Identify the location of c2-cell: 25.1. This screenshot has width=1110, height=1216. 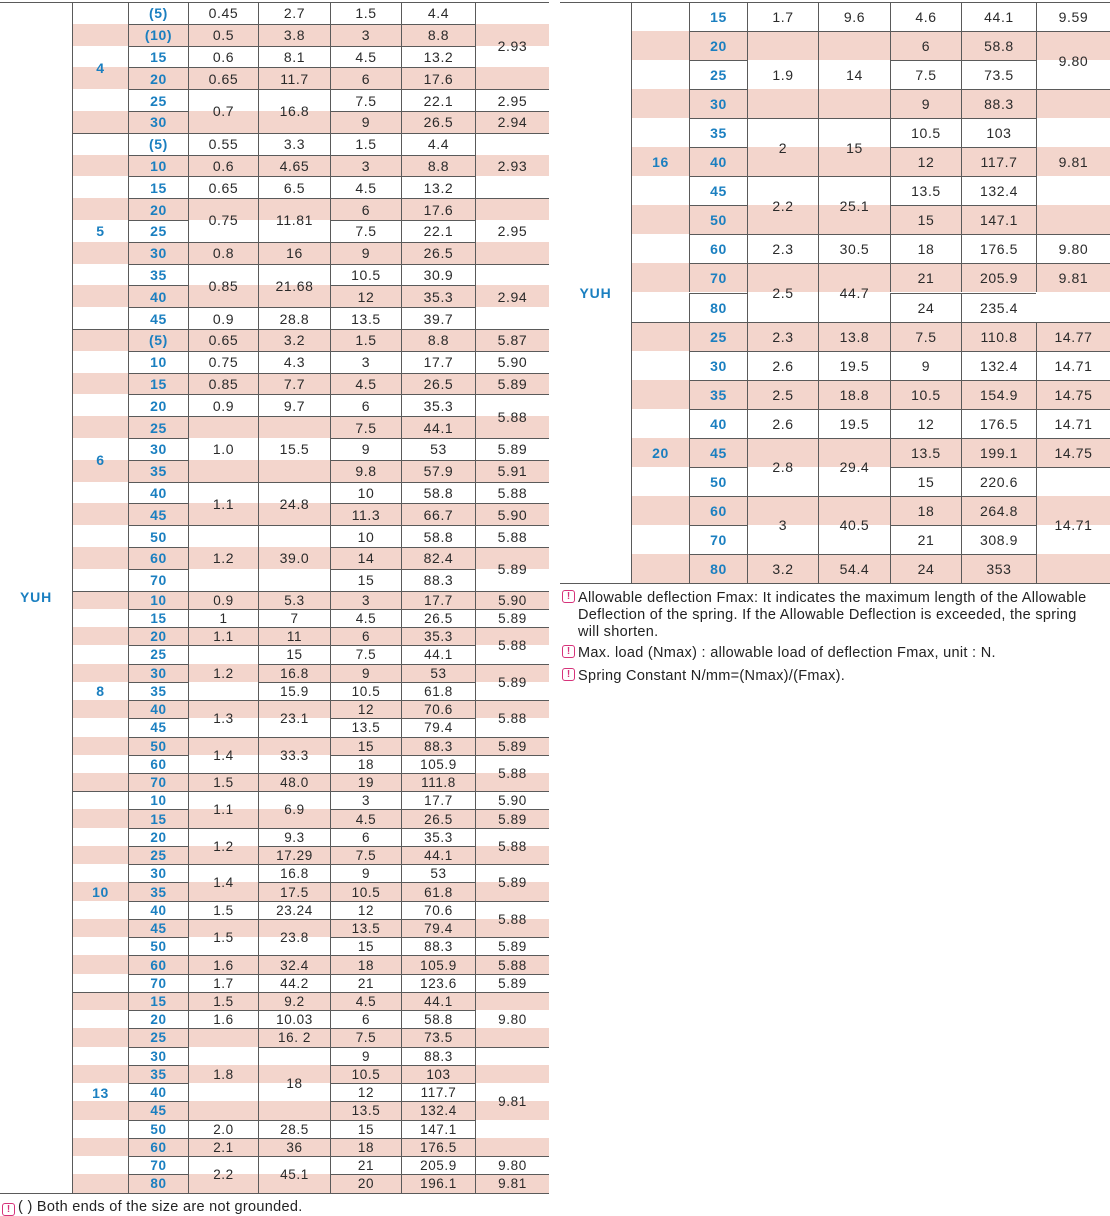
(854, 205).